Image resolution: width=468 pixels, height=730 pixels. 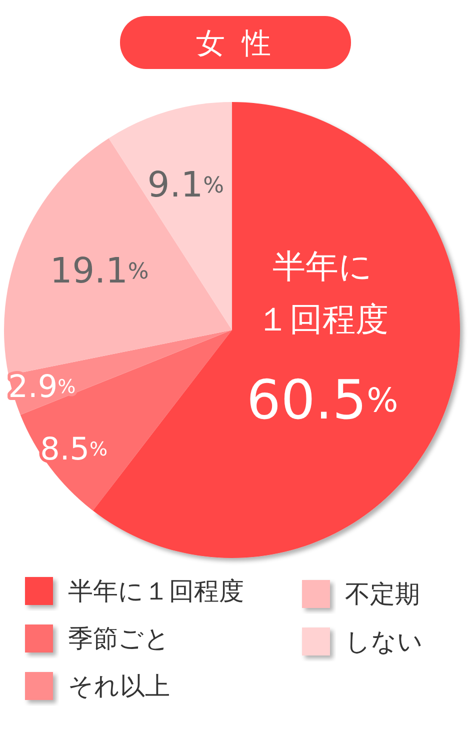 What do you see at coordinates (156, 591) in the screenshot?
I see `legend-label: 半年に１回程度` at bounding box center [156, 591].